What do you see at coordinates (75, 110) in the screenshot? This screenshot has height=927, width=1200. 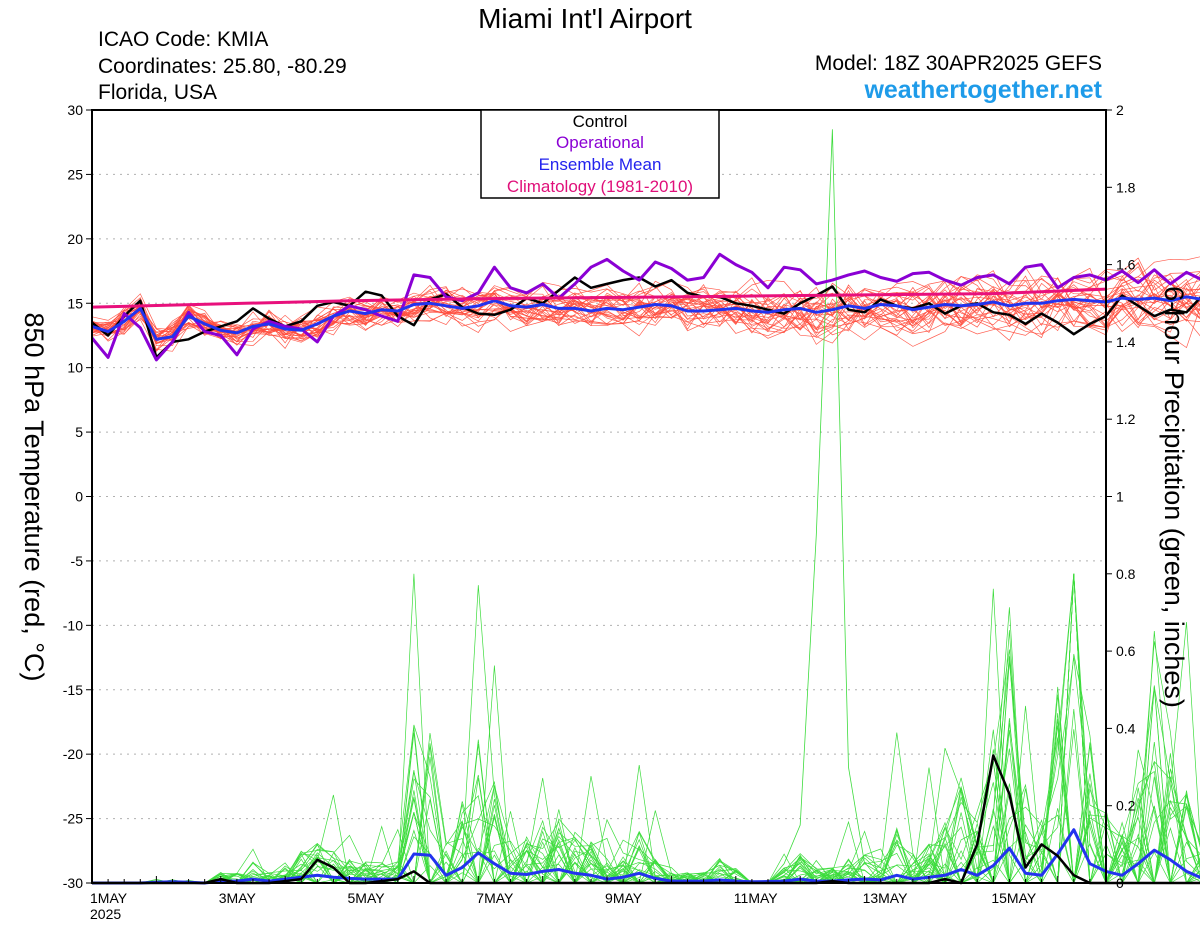 I see `y-left-tick-label: 30` at bounding box center [75, 110].